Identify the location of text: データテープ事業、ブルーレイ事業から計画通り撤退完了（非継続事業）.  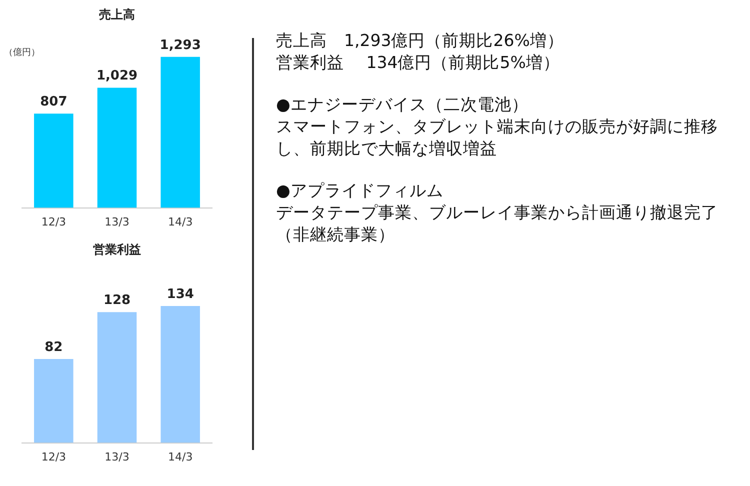
(497, 224).